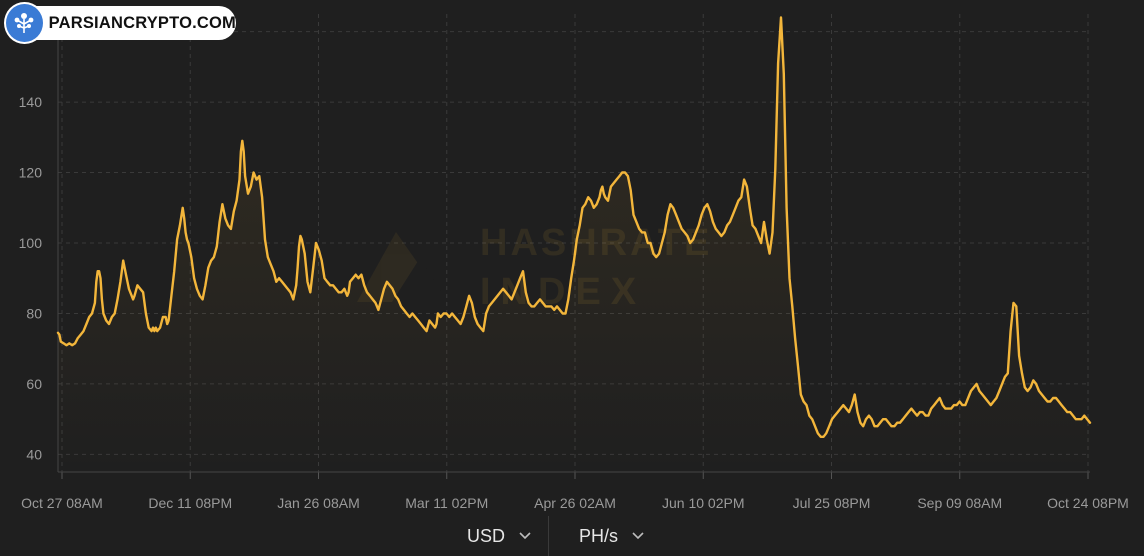 The height and width of the screenshot is (556, 1144). Describe the element at coordinates (575, 503) in the screenshot. I see `x-tick-label: Apr 26 02AM` at that location.